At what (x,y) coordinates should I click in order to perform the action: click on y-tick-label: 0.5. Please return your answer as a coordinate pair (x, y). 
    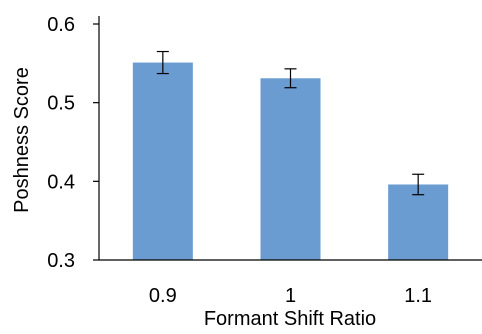
    Looking at the image, I should click on (61, 104).